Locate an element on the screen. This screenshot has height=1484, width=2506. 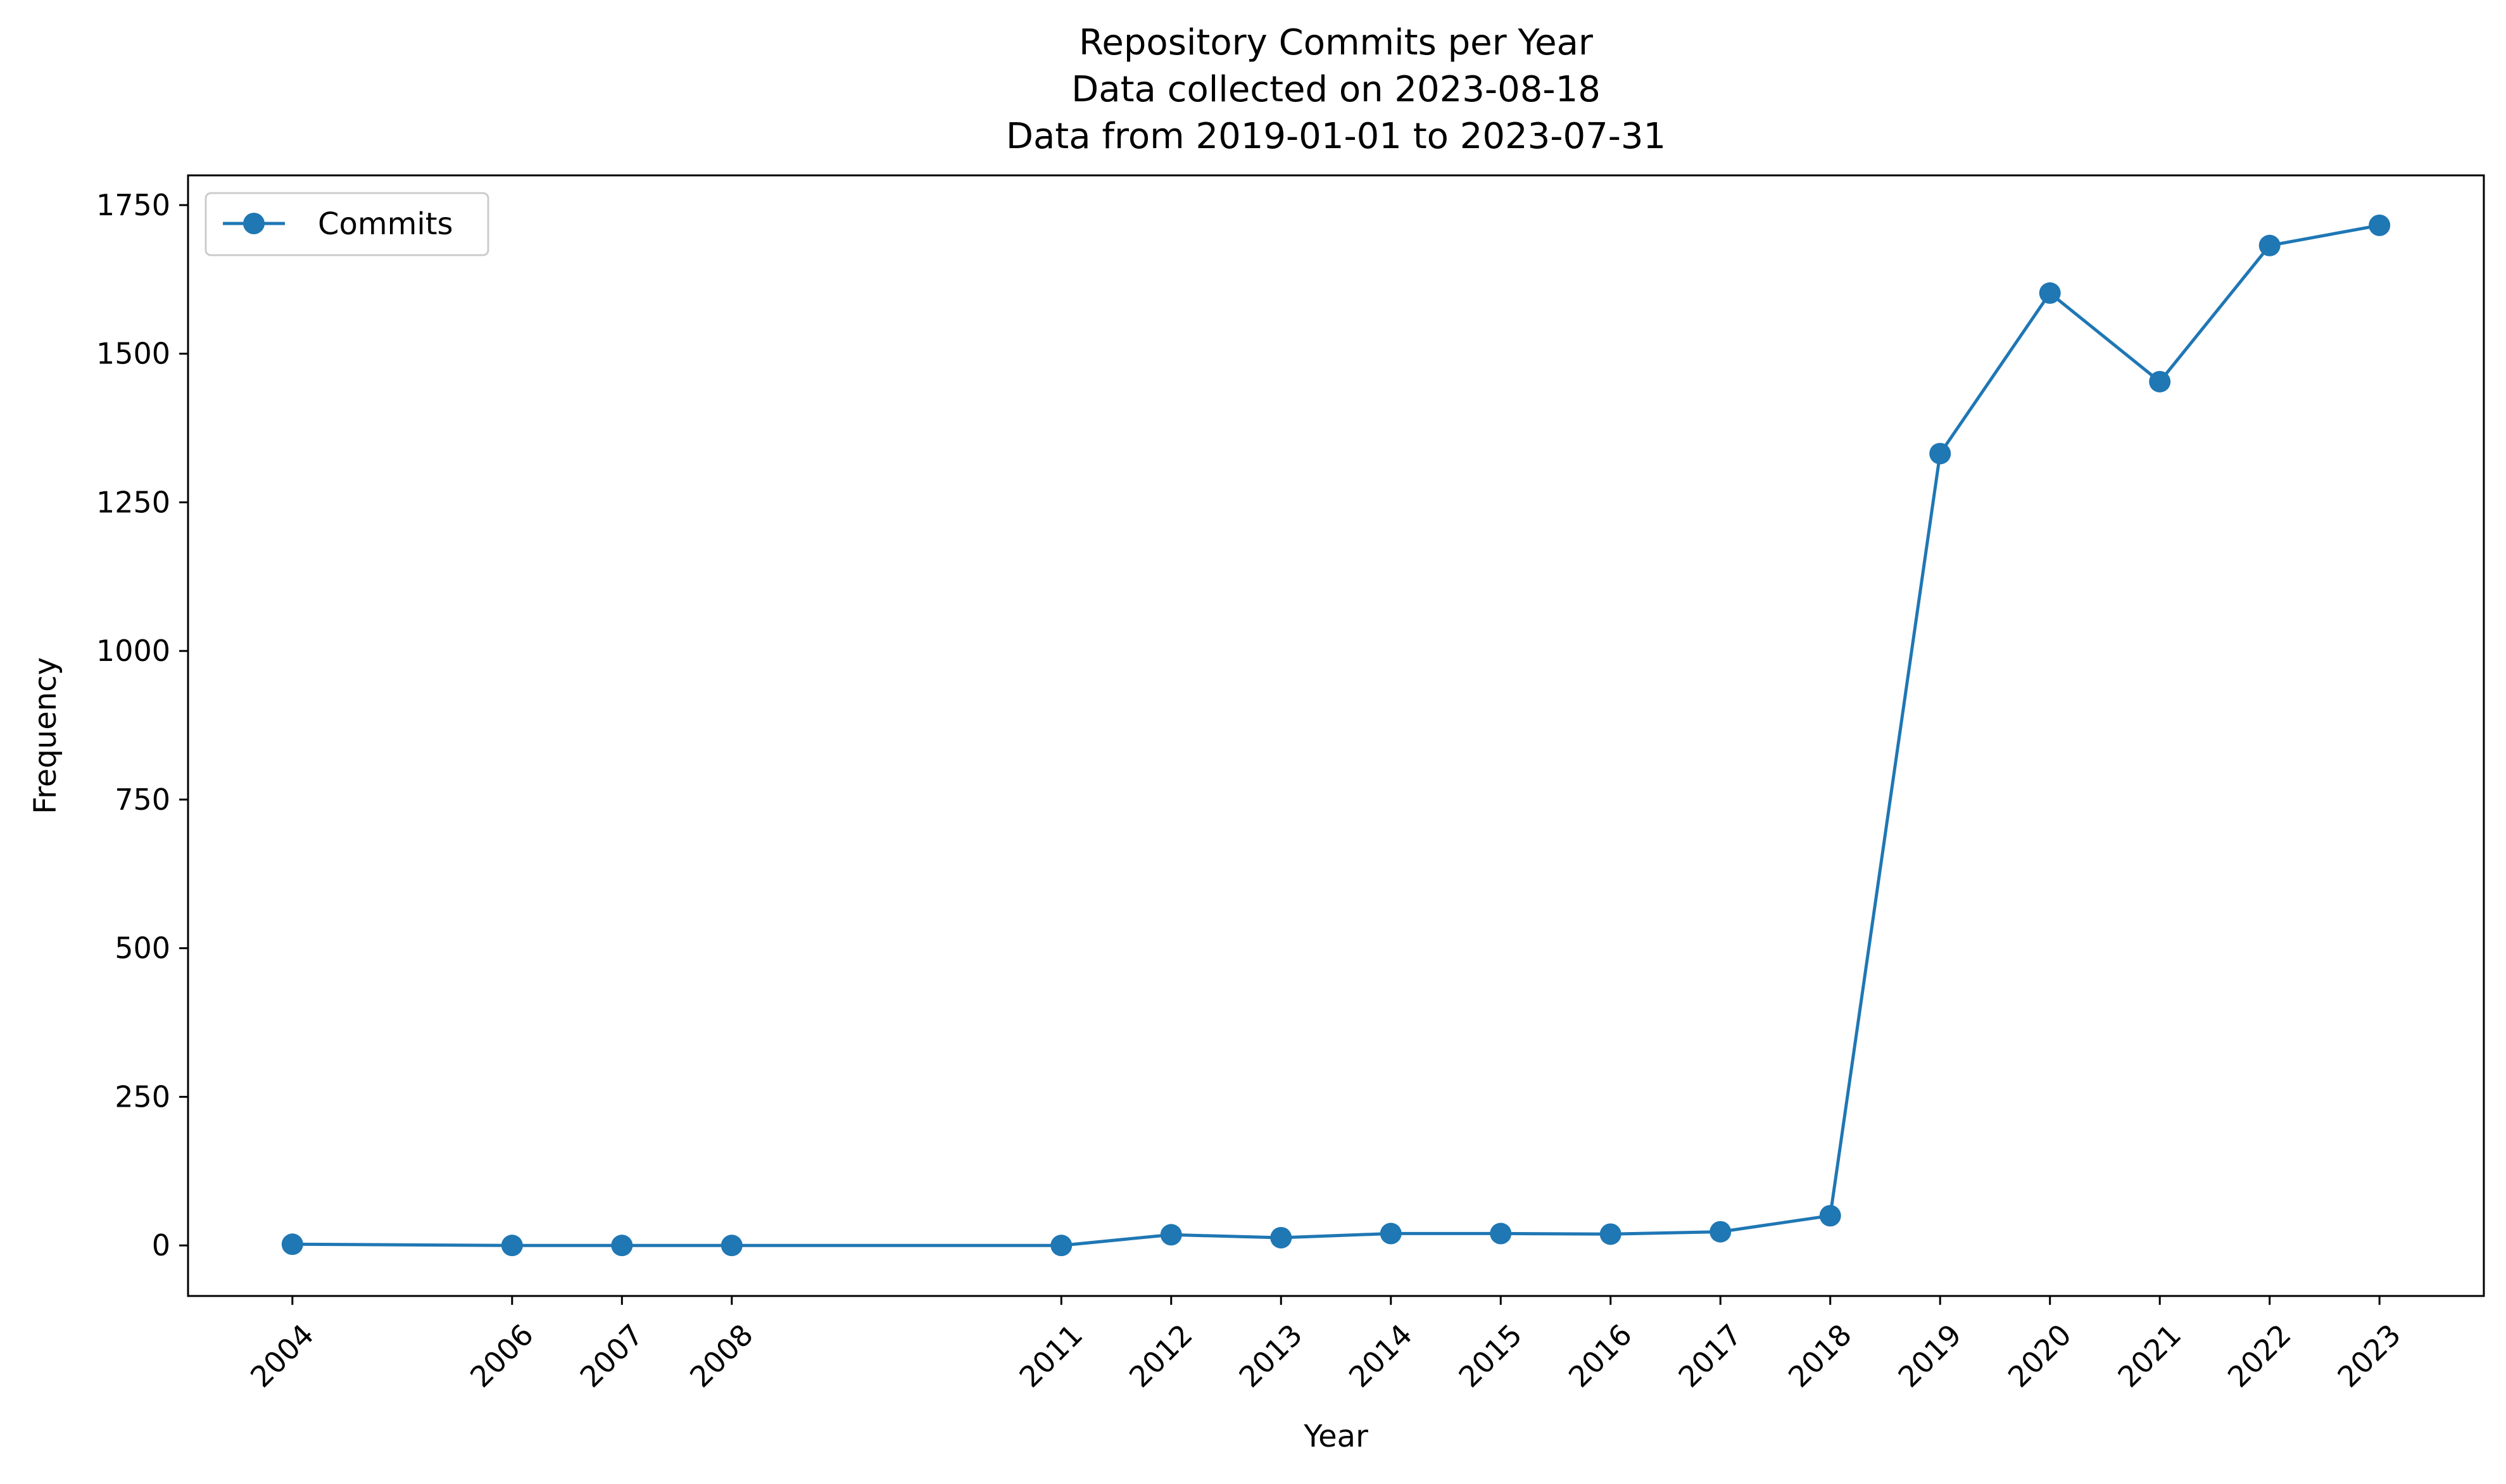
title-line-2: Data collected on 2023-08-18 is located at coordinates (1336, 89).